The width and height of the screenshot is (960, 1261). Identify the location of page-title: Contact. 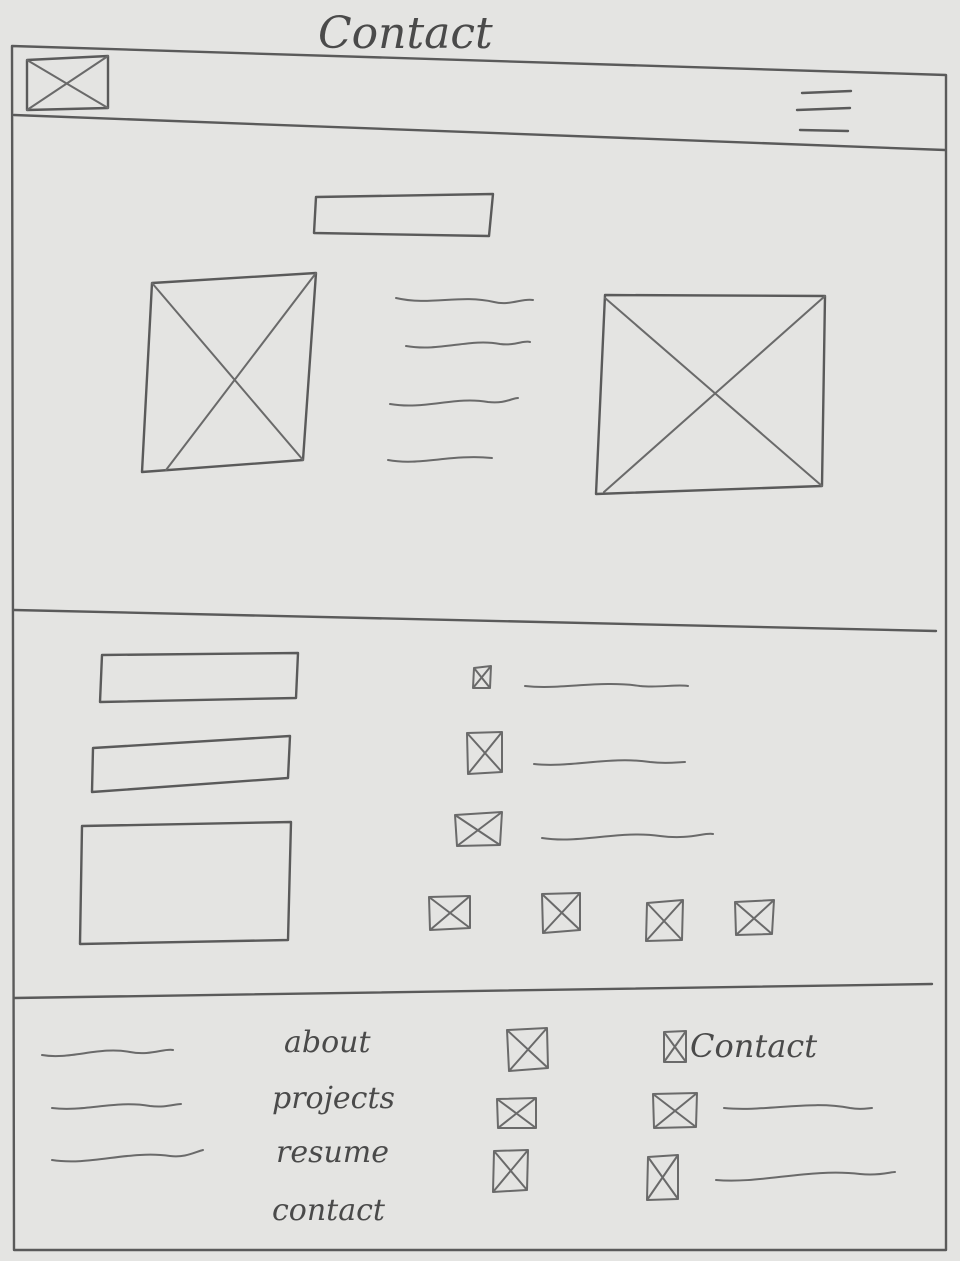
(405, 33).